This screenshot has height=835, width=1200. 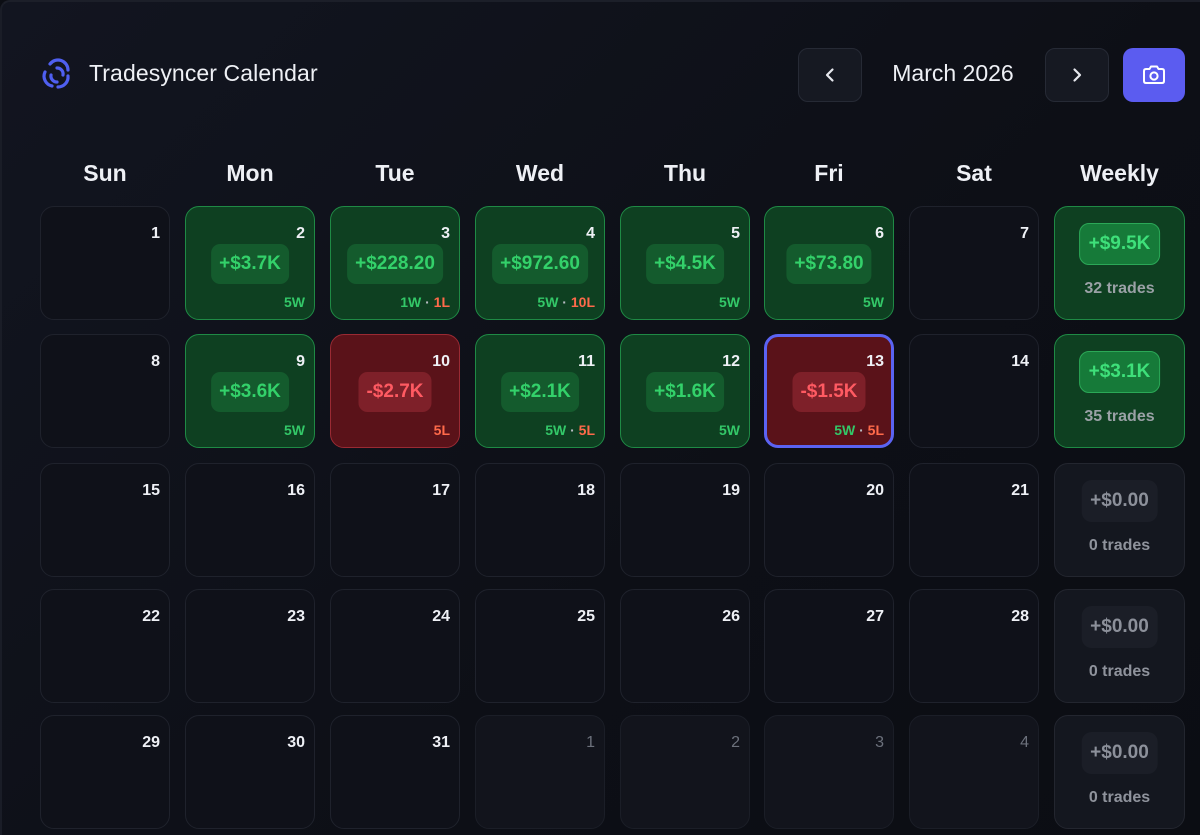 I want to click on day-cell: 15, so click(x=105, y=520).